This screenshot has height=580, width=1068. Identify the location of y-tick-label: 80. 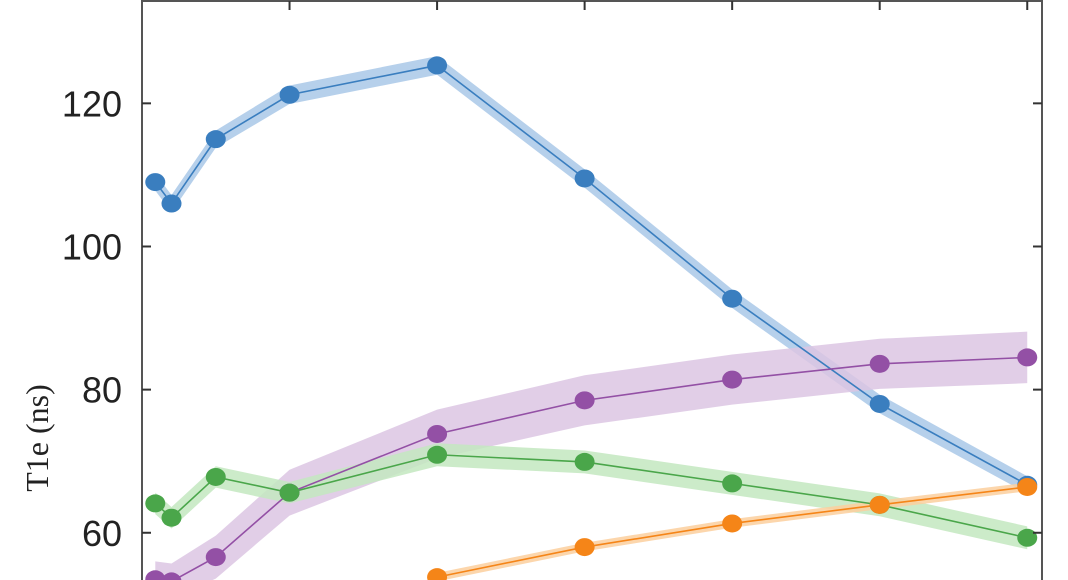
(102, 390).